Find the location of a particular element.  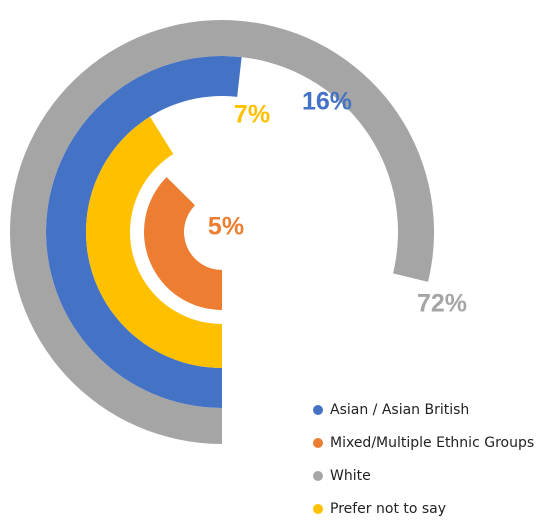

legend-label: Asian / Asian British is located at coordinates (399, 410).